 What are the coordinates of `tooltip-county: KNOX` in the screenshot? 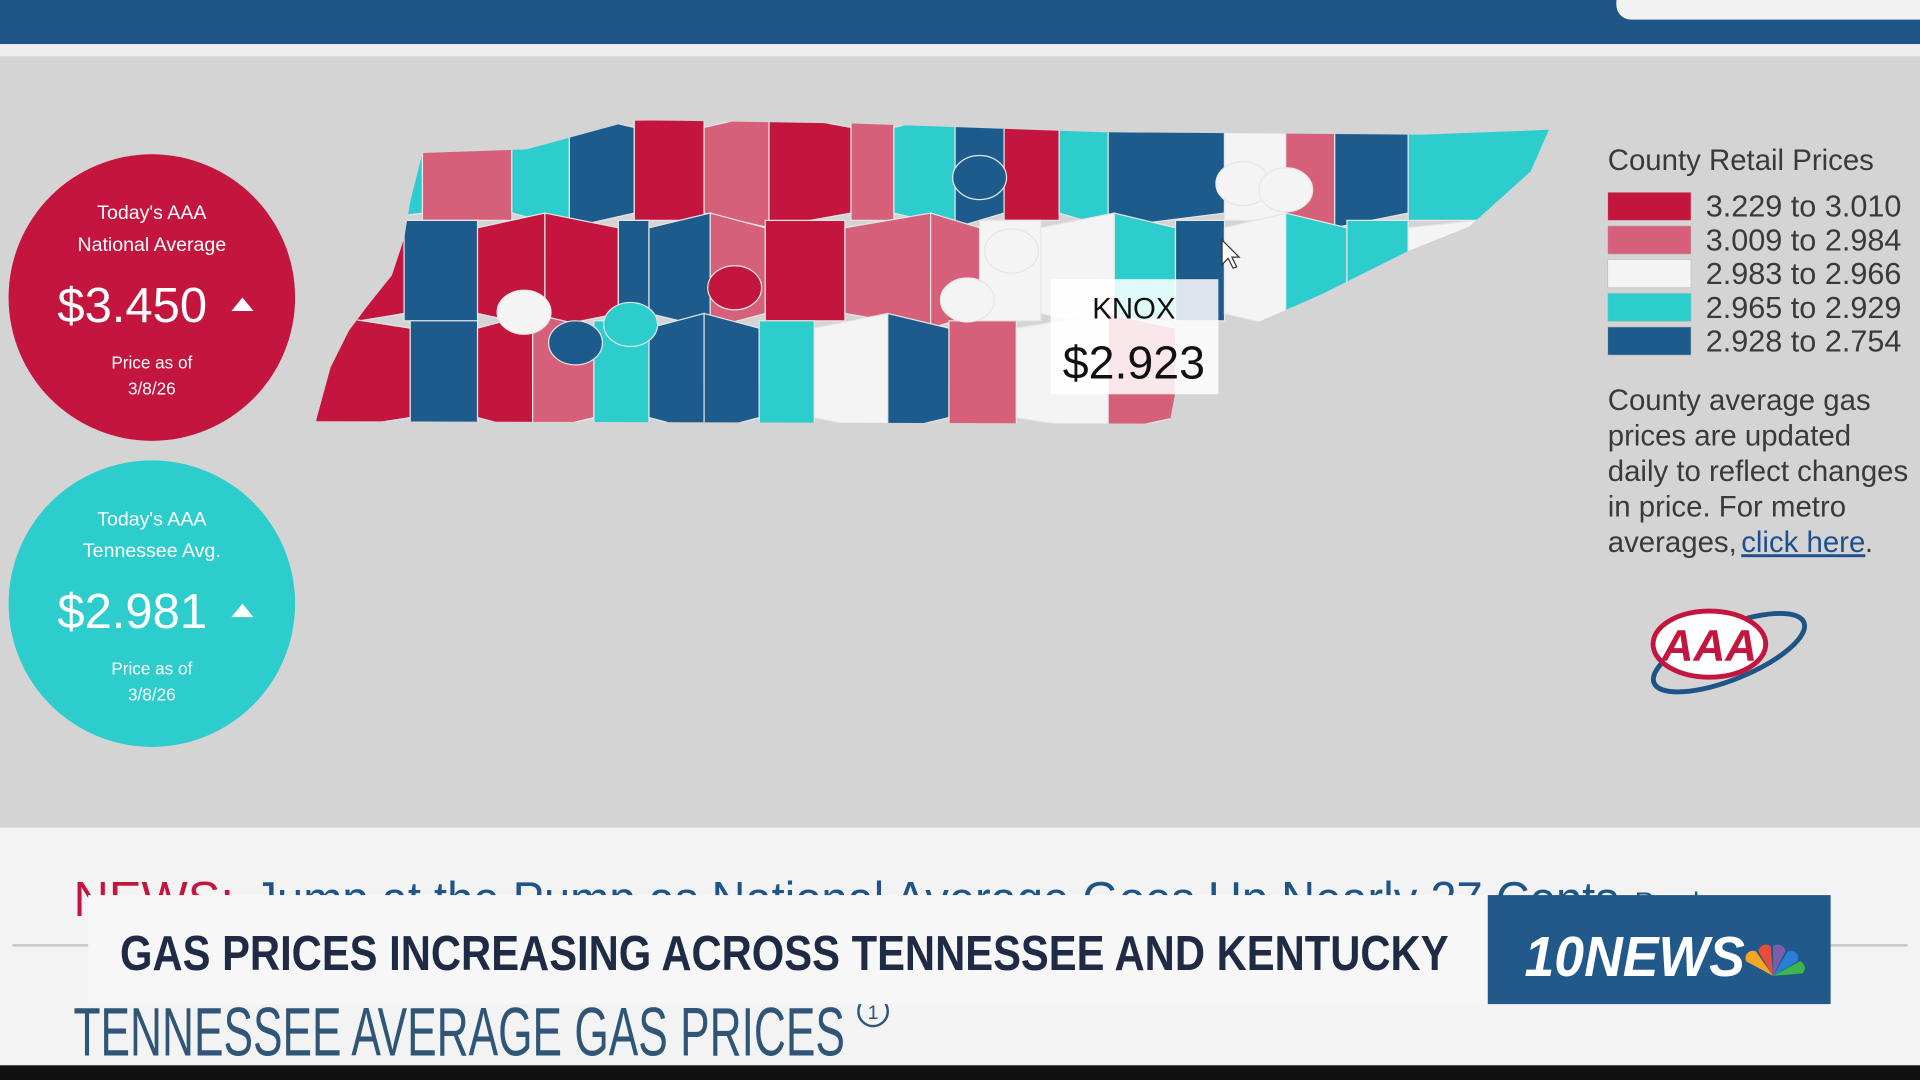 It's located at (1133, 308).